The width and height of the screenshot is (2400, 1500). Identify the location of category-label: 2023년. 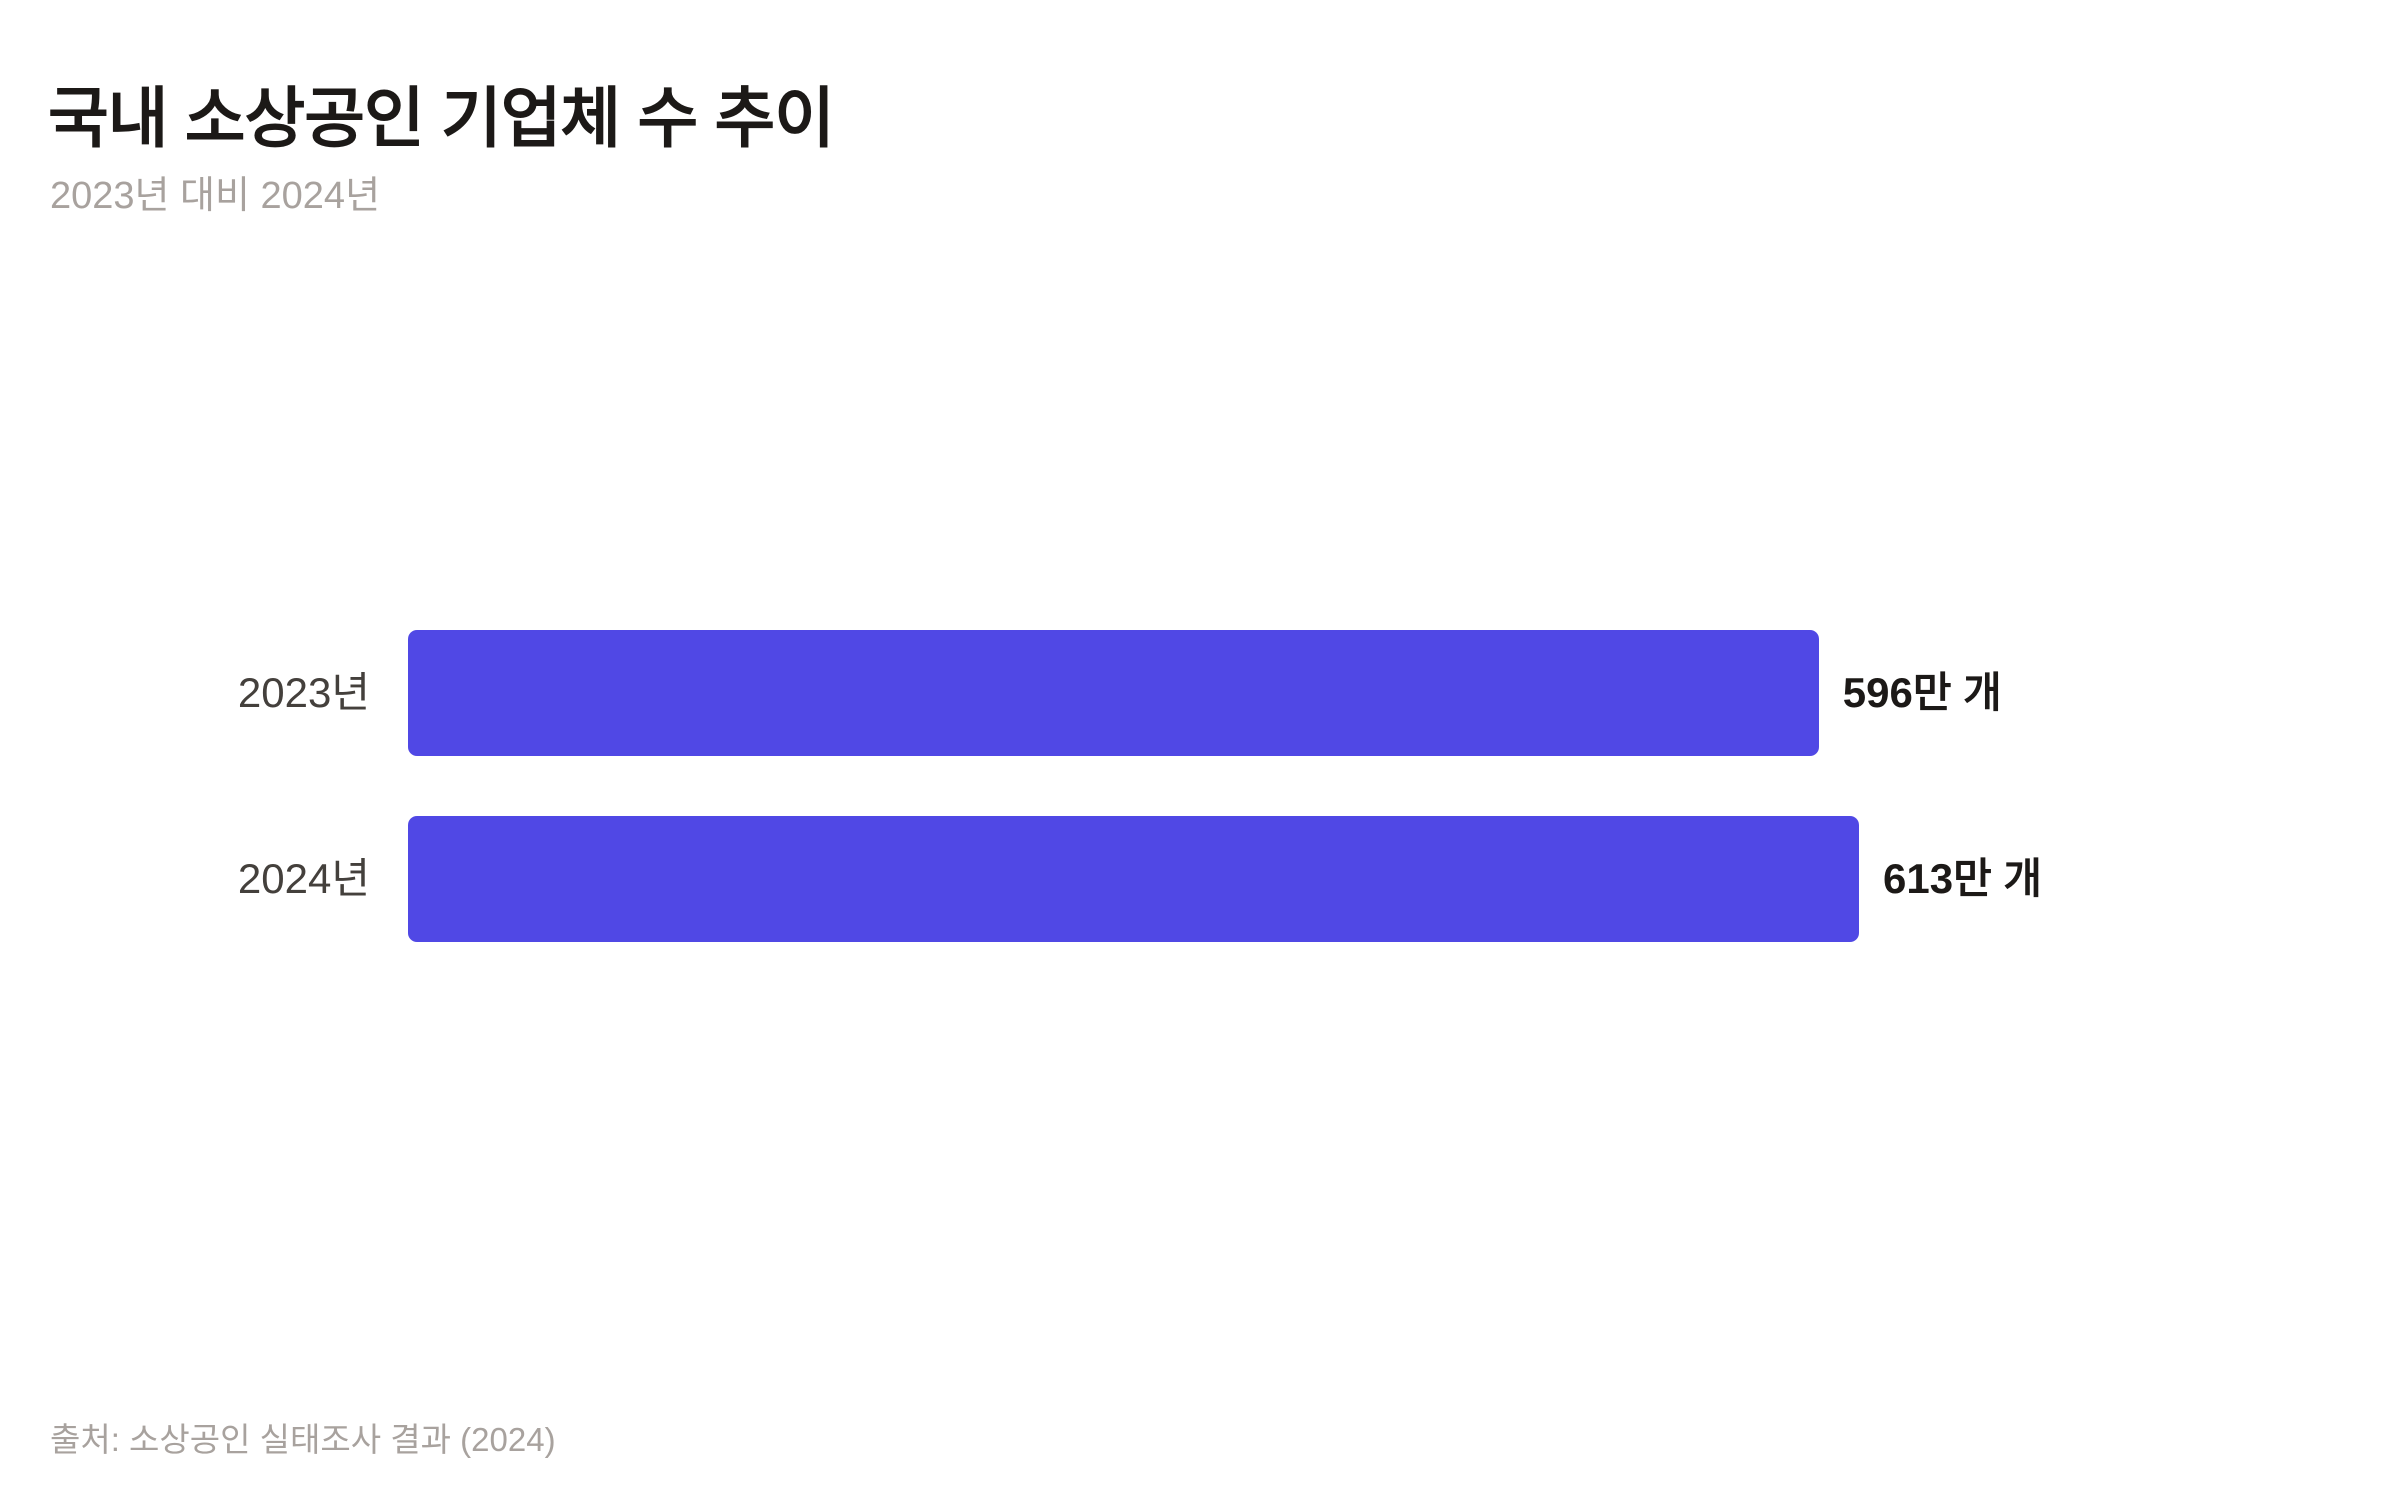
(303, 692).